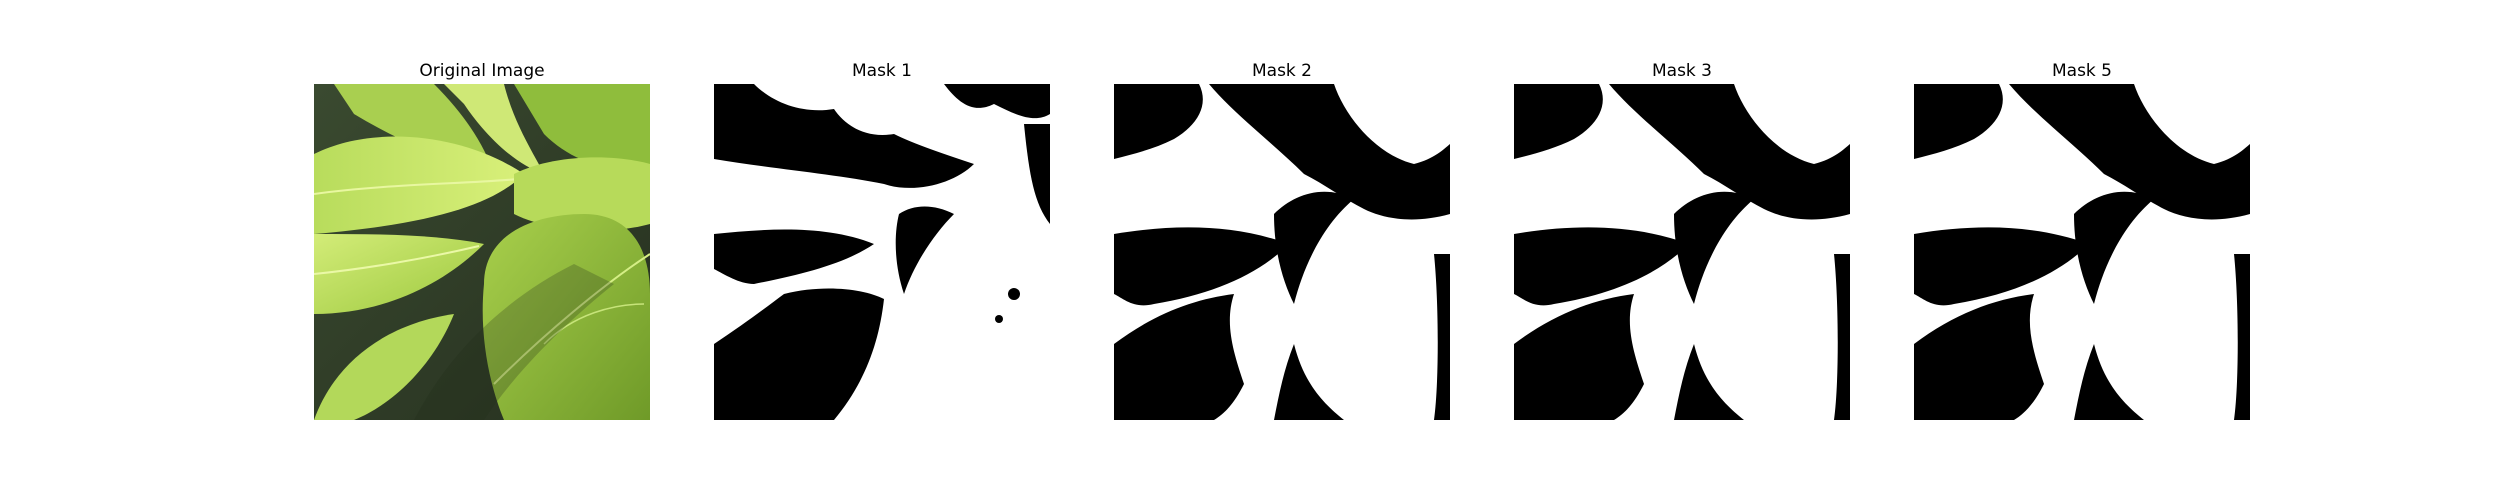  Describe the element at coordinates (1681, 71) in the screenshot. I see `panel-title: Mask 3` at that location.